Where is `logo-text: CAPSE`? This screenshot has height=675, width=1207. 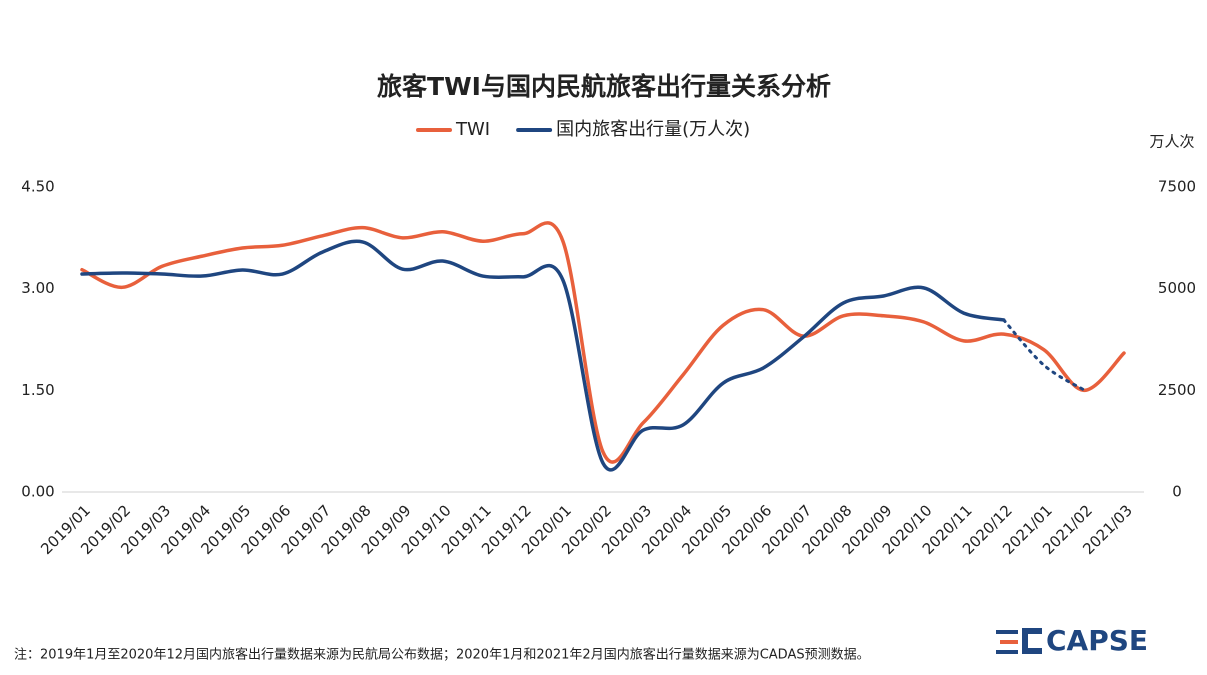
logo-text: CAPSE is located at coordinates (1097, 640).